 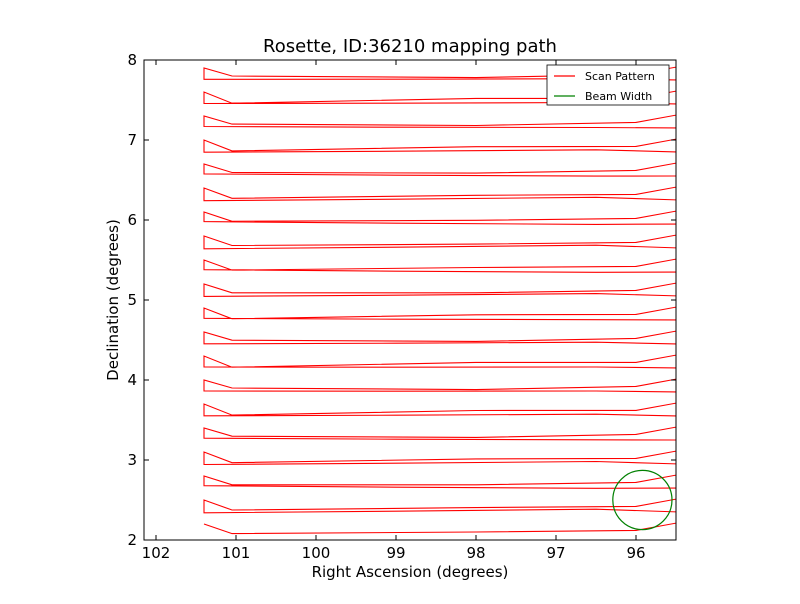 I want to click on beam-width-circle, so click(x=642, y=500).